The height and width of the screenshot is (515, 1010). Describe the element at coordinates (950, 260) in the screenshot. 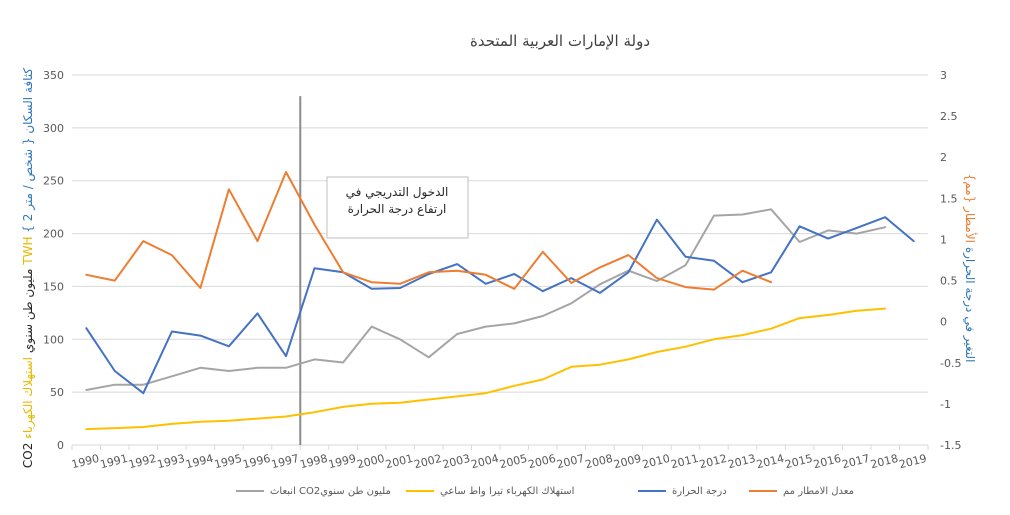

I see `right-axis-ticks: -1.5 -1 -0.5 0 0.5 1 1.5 2 2.5 3` at that location.